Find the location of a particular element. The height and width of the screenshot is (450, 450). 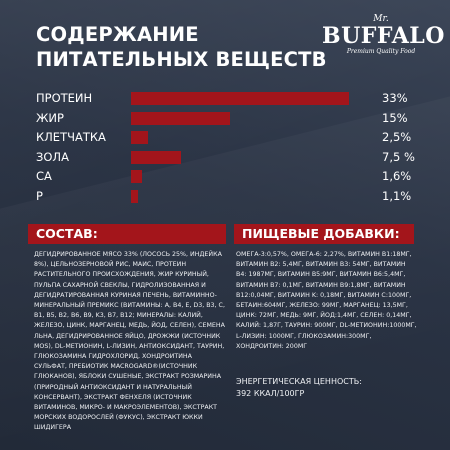

value-label: 2,5% is located at coordinates (397, 137).